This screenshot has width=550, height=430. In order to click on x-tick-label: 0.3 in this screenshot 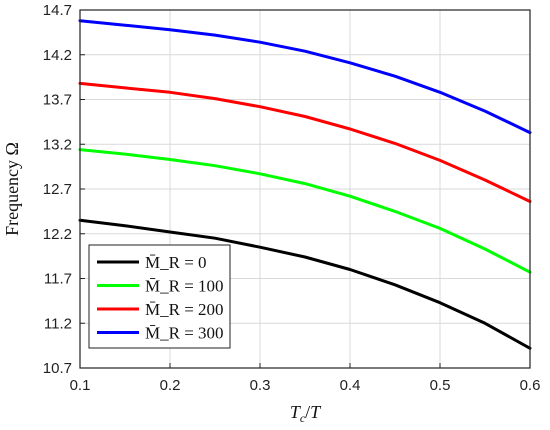, I will do `click(260, 385)`.